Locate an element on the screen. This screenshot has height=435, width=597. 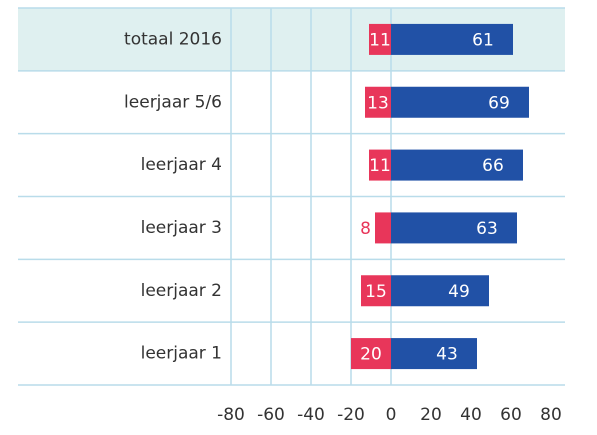
value-label: 69 is located at coordinates (499, 103).